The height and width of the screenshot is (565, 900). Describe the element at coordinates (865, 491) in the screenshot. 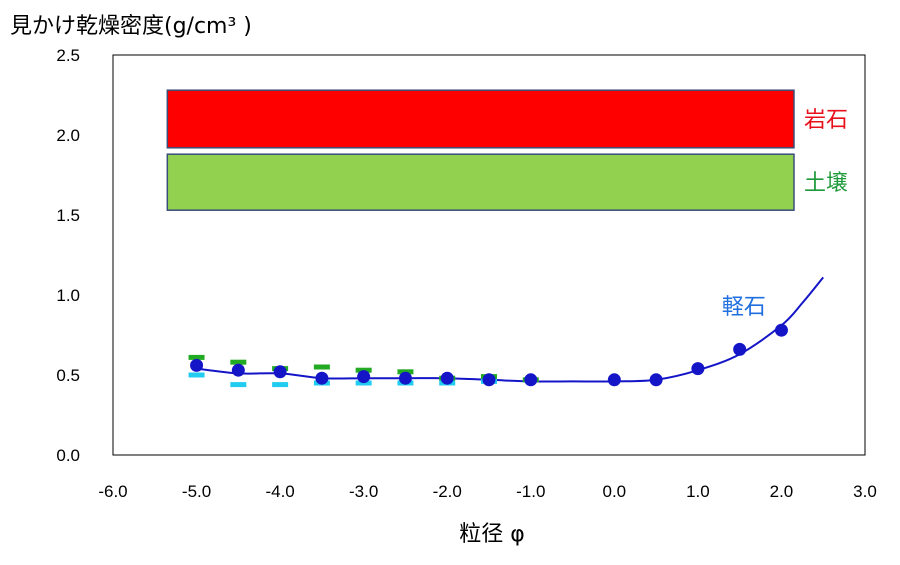

I see `x-tick-label: 3.0` at that location.